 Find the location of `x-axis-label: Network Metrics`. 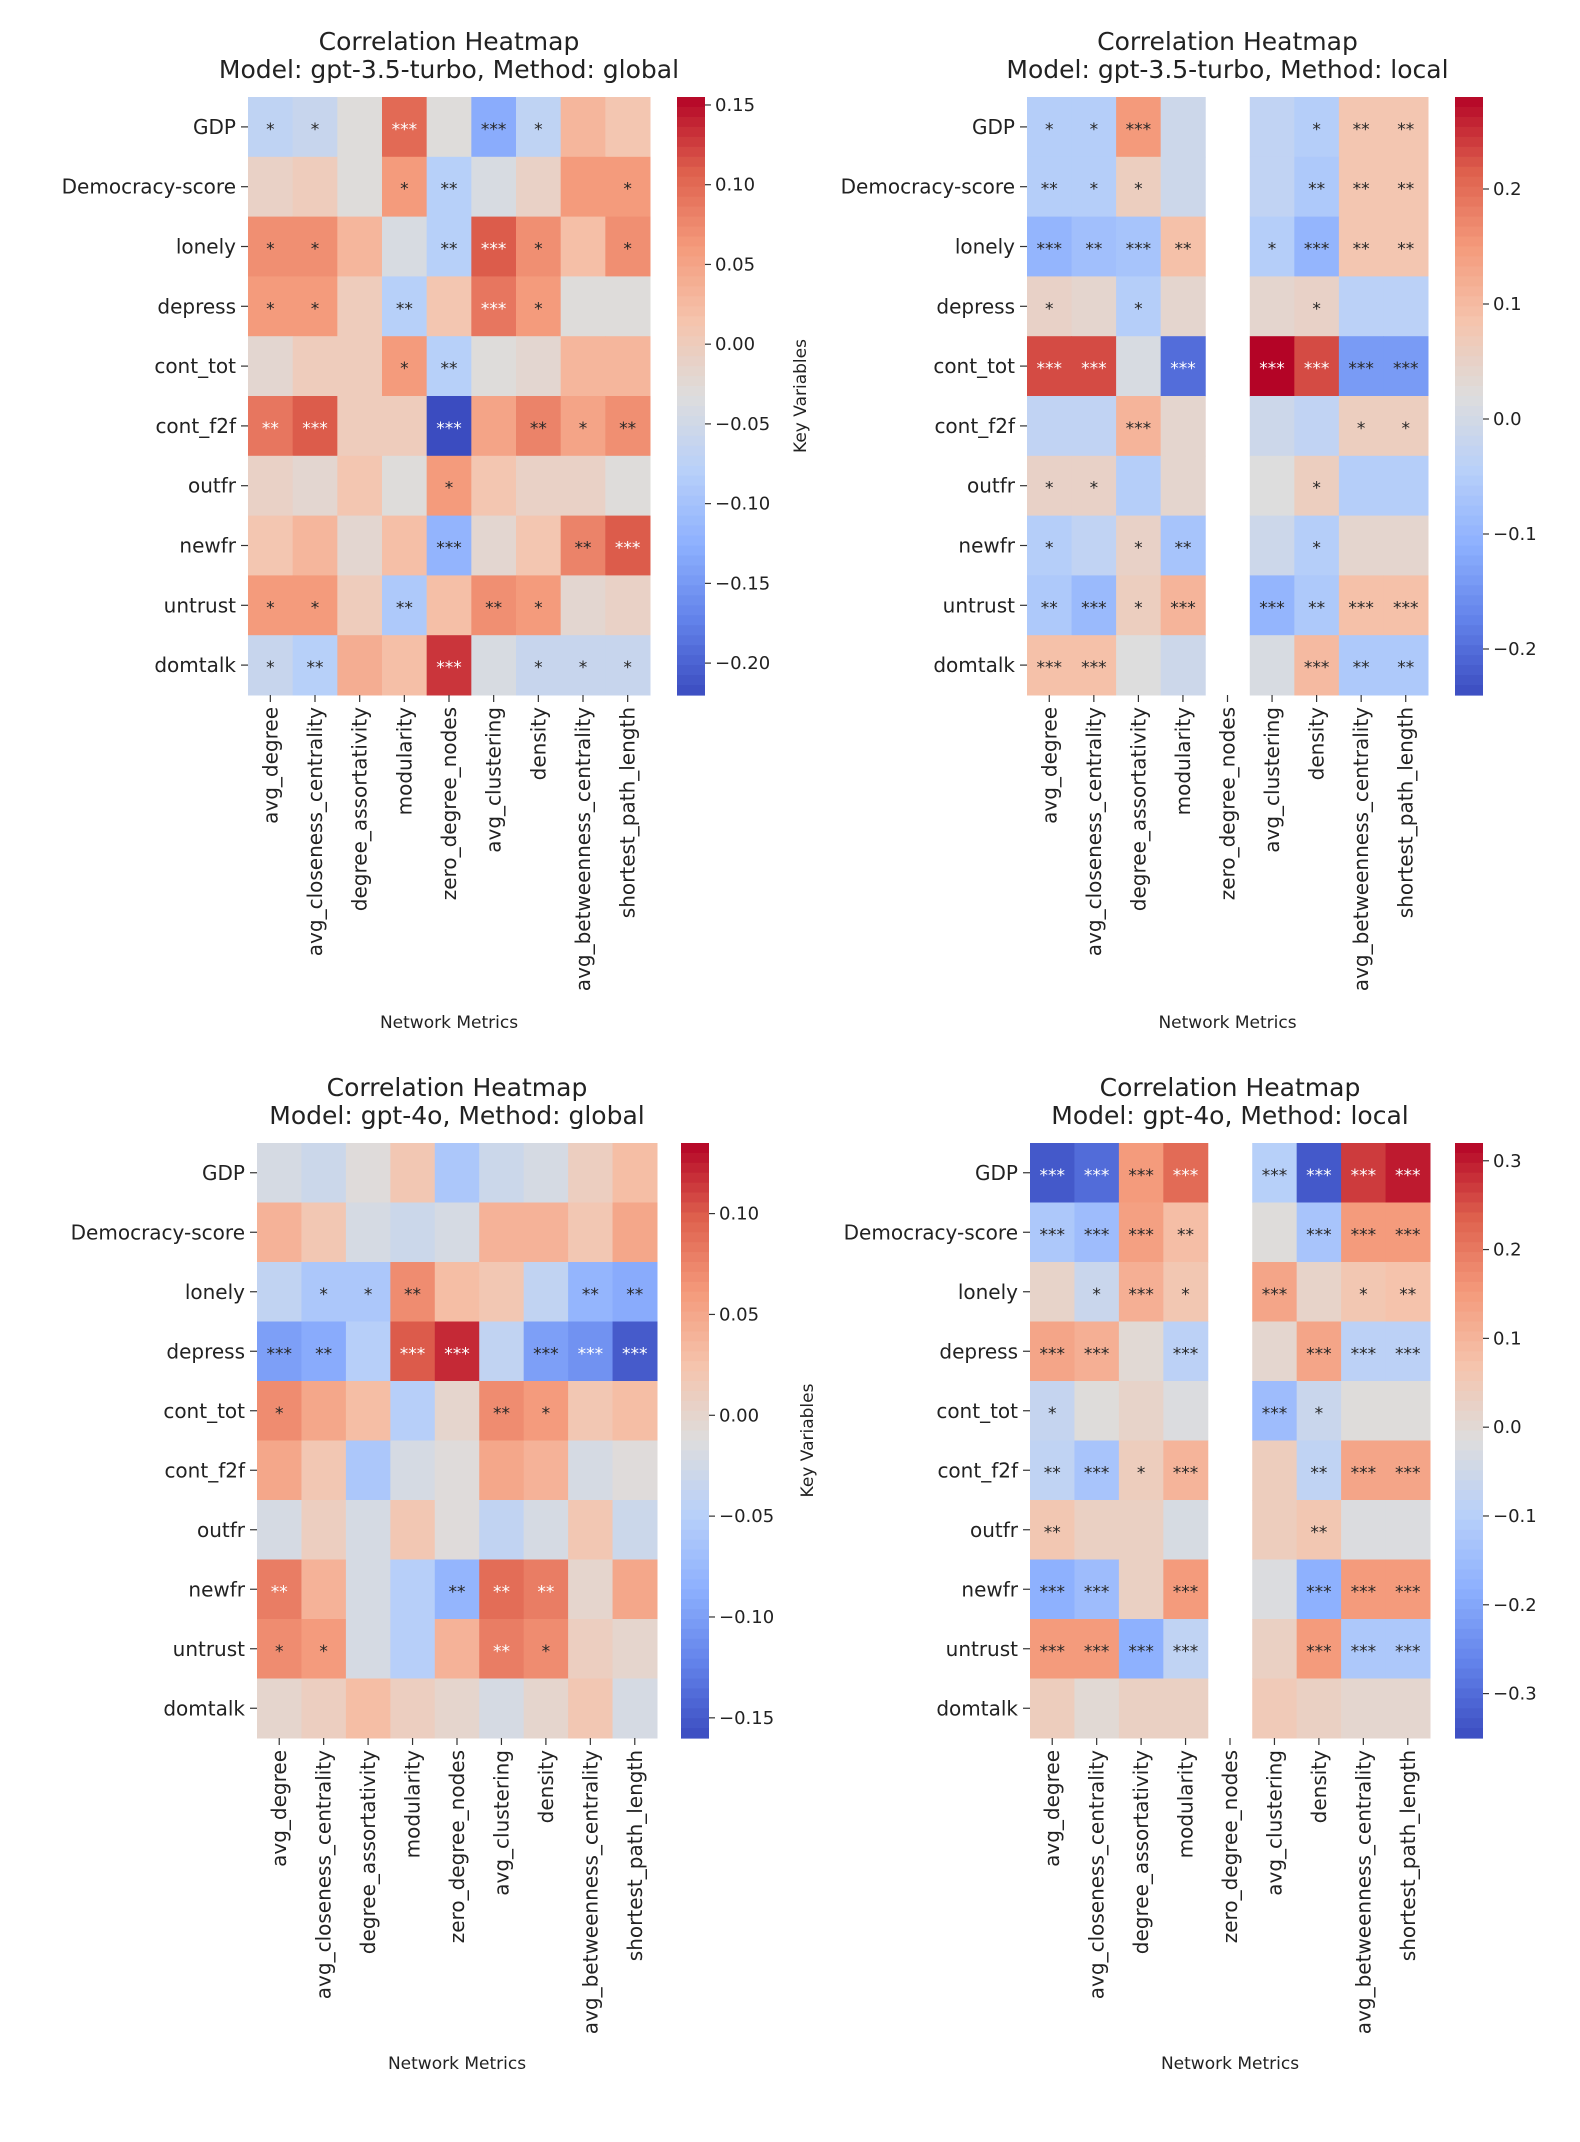

x-axis-label: Network Metrics is located at coordinates (457, 2064).